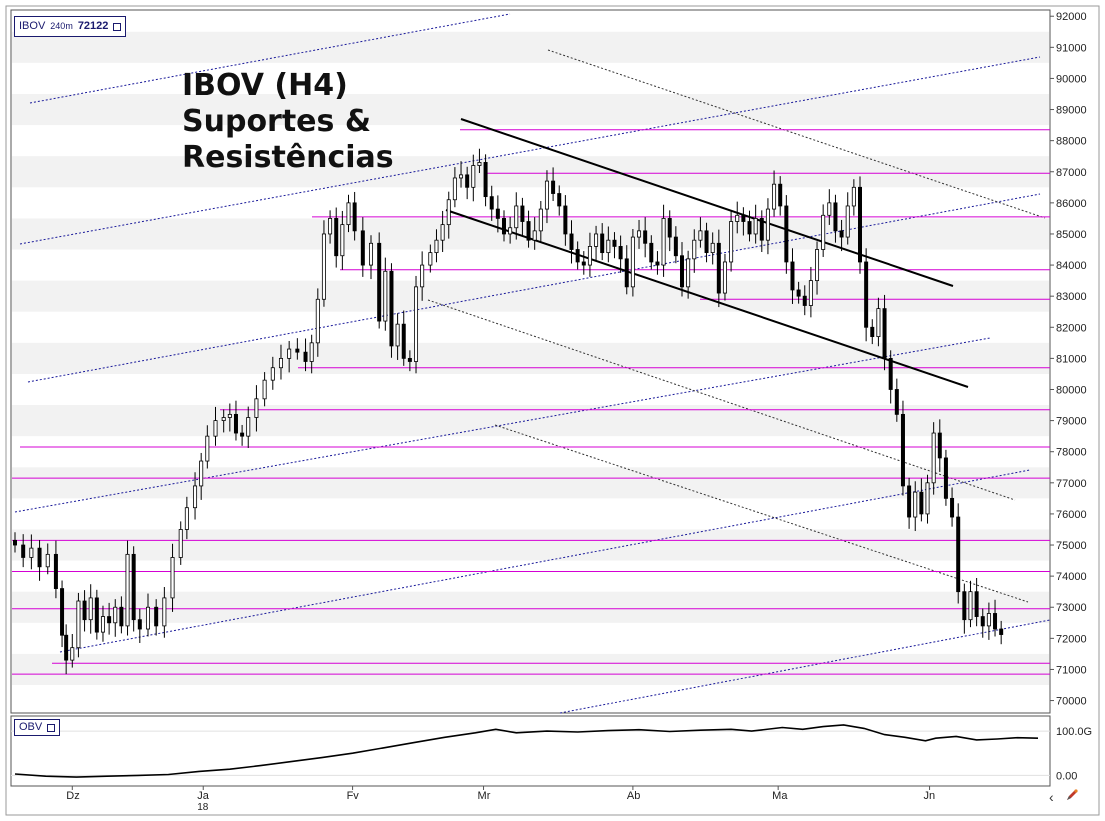  I want to click on x-tick-label: Fv, so click(353, 796).